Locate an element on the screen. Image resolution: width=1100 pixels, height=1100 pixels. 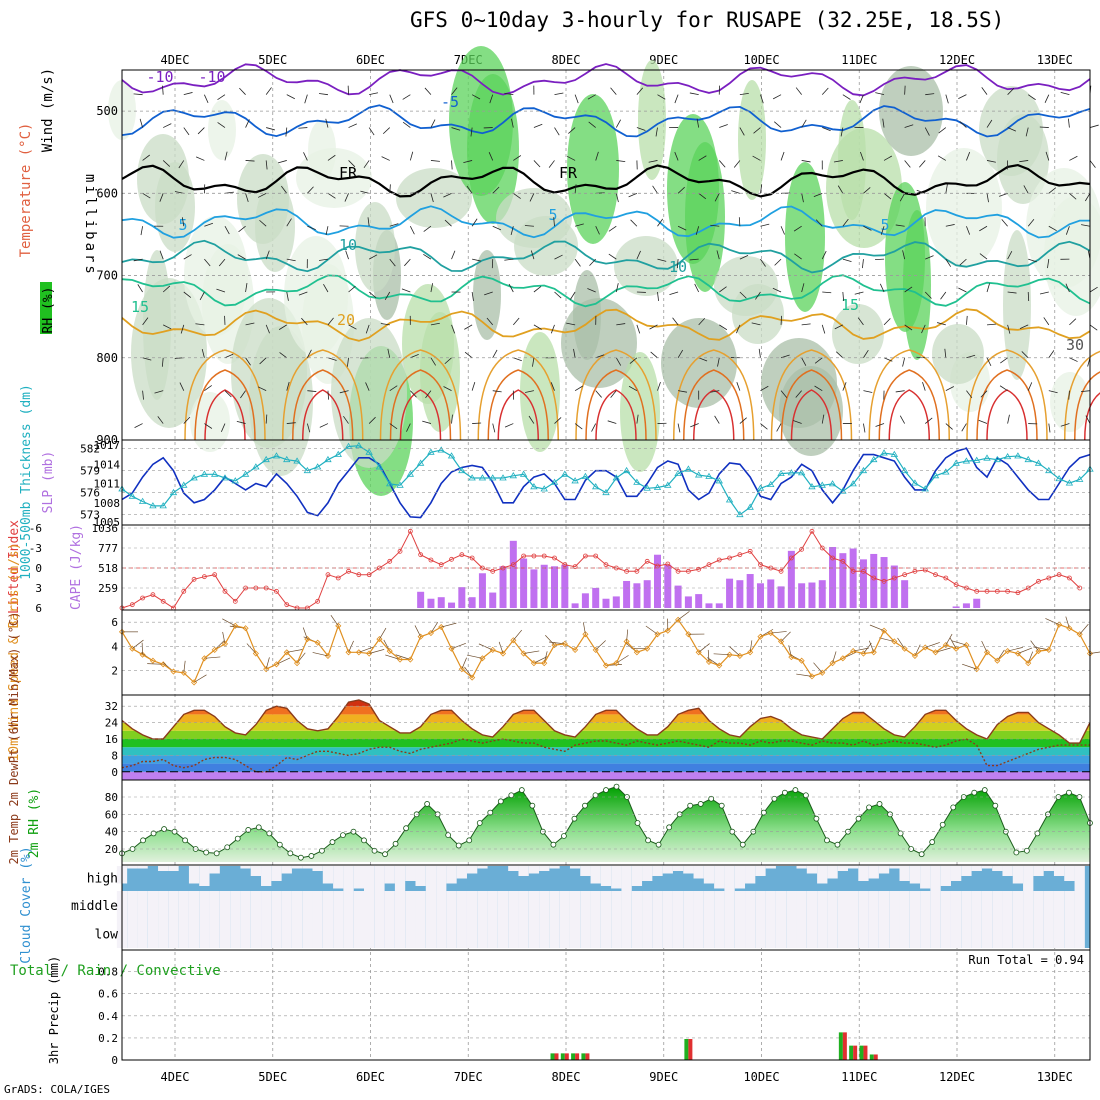
date-label-bottom: 12DEC is located at coordinates (957, 1077).